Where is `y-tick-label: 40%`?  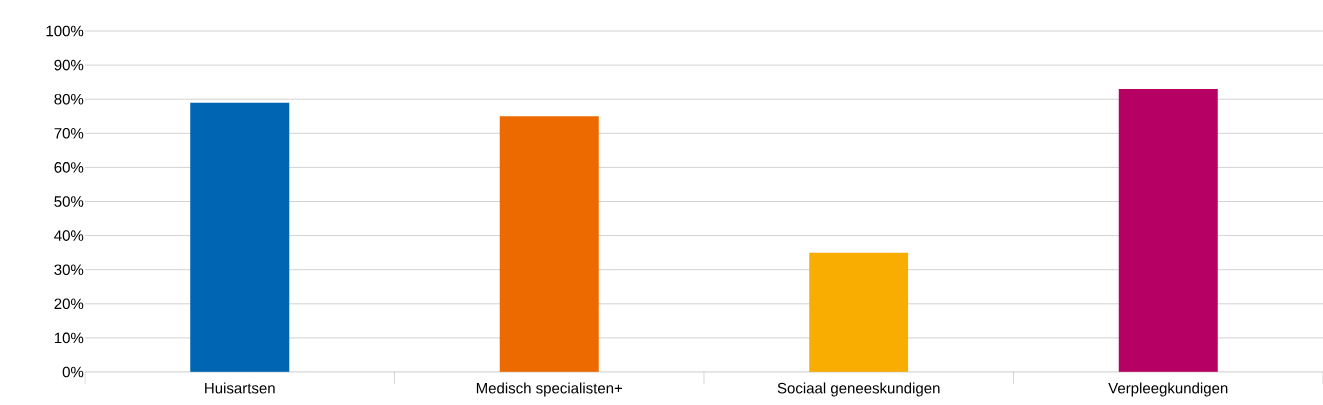 y-tick-label: 40% is located at coordinates (69, 235).